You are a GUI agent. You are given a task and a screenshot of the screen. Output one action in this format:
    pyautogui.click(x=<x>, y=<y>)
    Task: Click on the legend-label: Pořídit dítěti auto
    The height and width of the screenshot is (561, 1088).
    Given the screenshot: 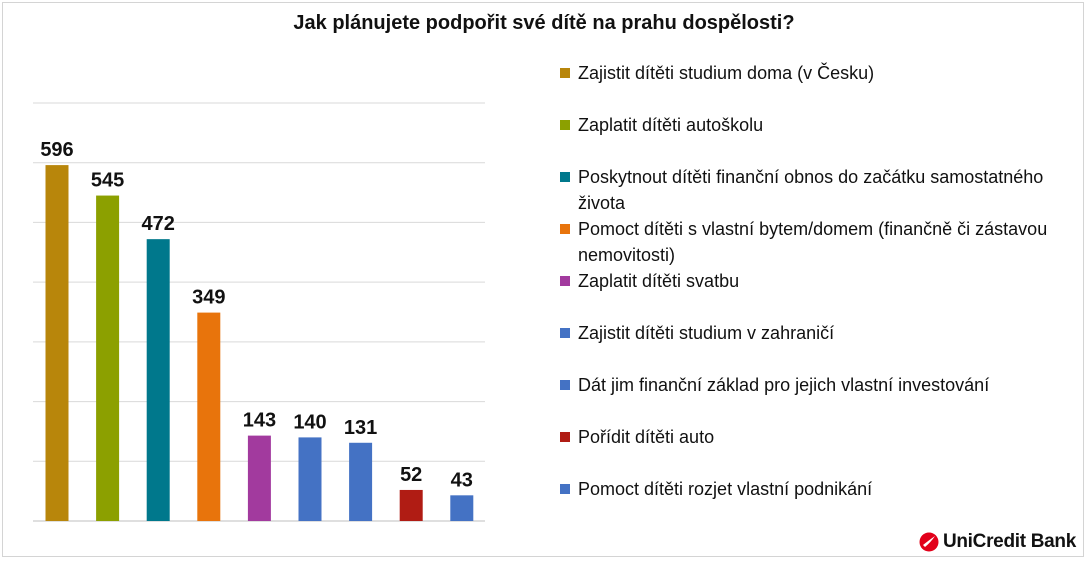 What is the action you would take?
    pyautogui.click(x=646, y=437)
    